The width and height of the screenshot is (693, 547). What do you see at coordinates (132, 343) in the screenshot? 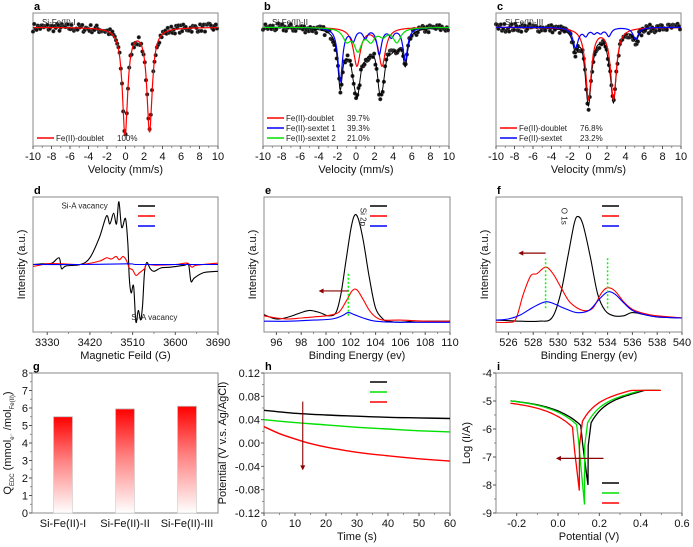
I see `x-tick-label: 3510` at bounding box center [132, 343].